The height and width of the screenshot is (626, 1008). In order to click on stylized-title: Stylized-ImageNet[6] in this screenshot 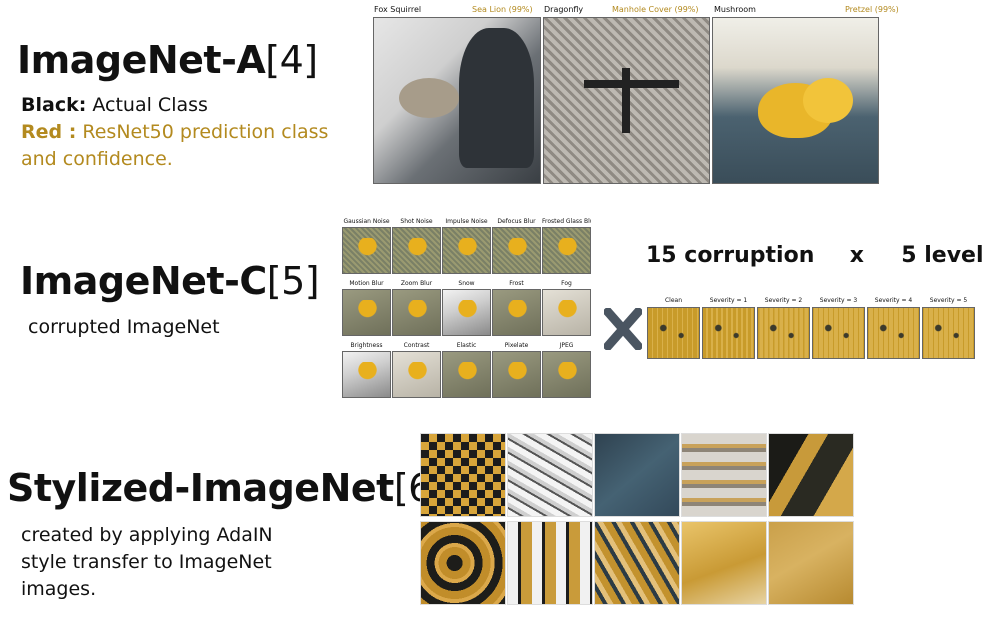, I will do `click(227, 488)`.